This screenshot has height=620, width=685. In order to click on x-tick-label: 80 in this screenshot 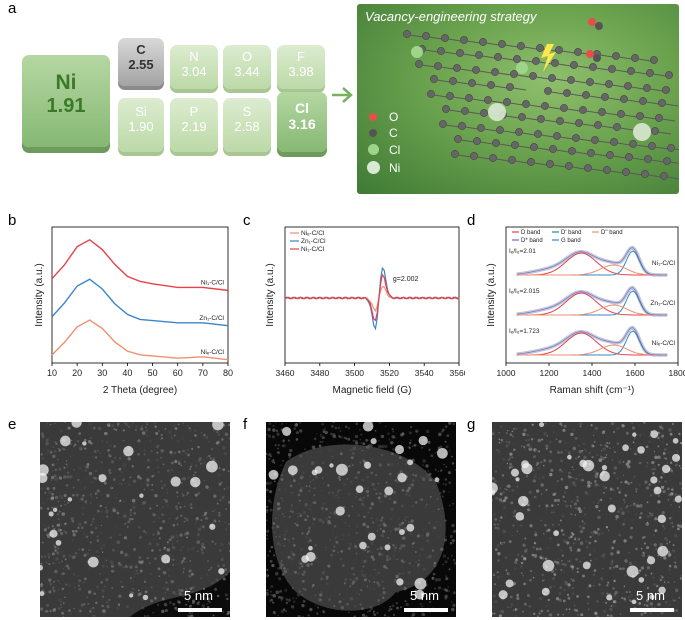, I will do `click(228, 373)`.